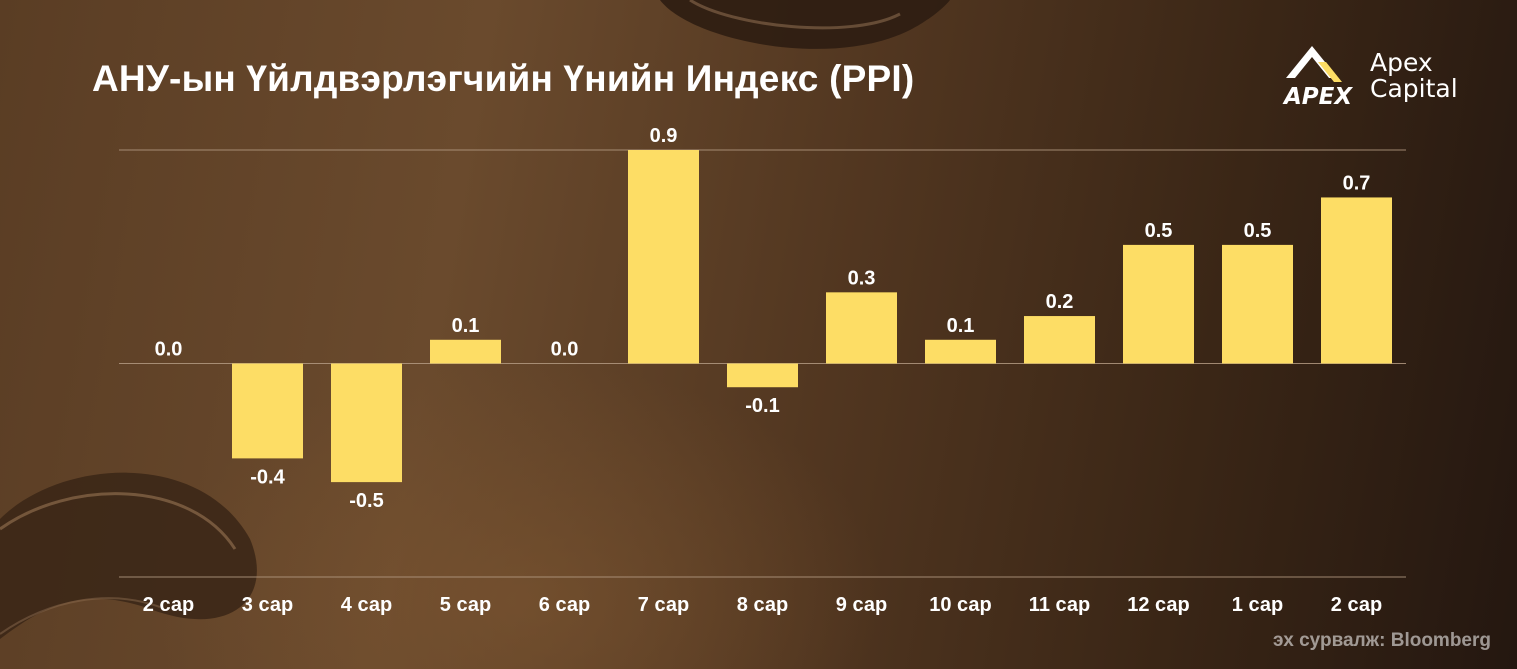 Image resolution: width=1517 pixels, height=669 pixels. Describe the element at coordinates (366, 501) in the screenshot. I see `data-label: -0.5` at that location.